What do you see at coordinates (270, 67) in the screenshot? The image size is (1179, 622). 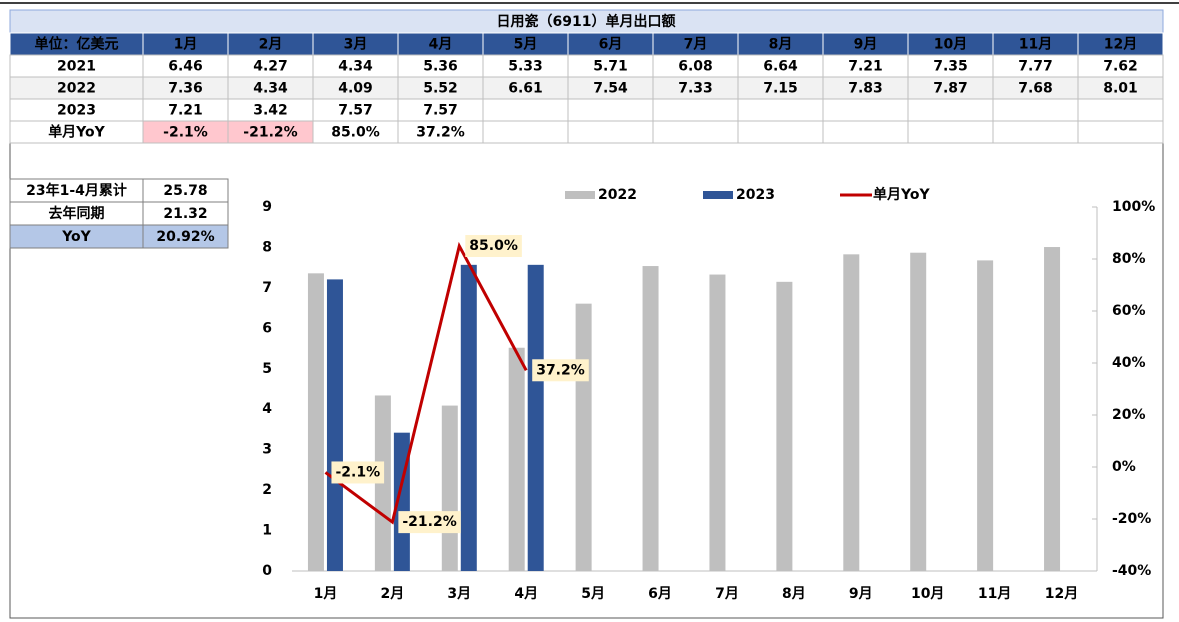 I see `cell-text: 4.27` at bounding box center [270, 67].